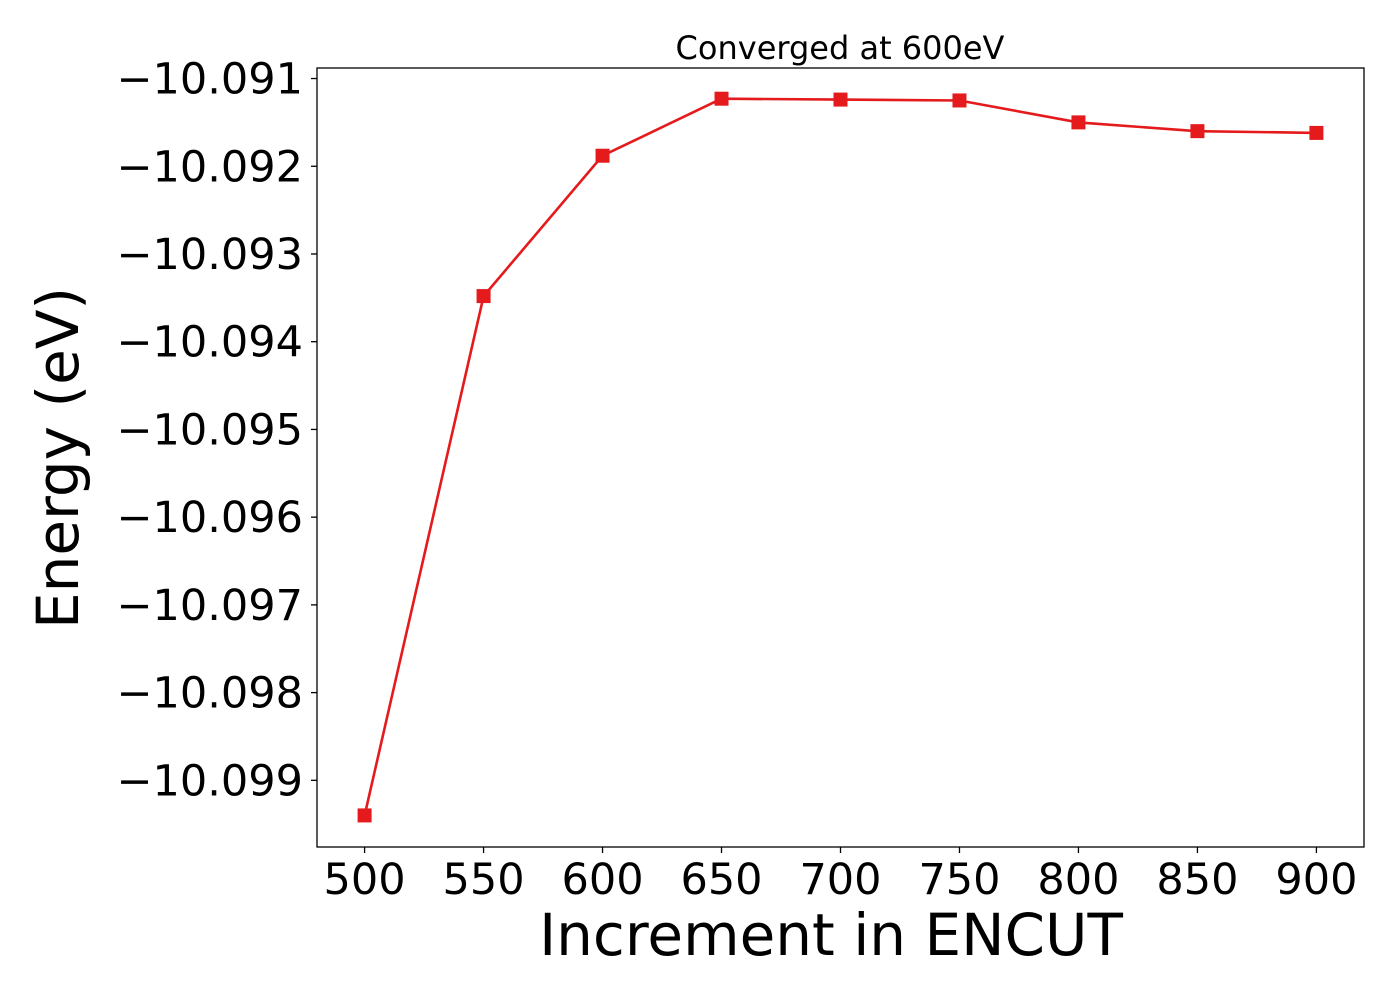  Describe the element at coordinates (210, 255) in the screenshot. I see `y-tick-label: −10.093` at that location.